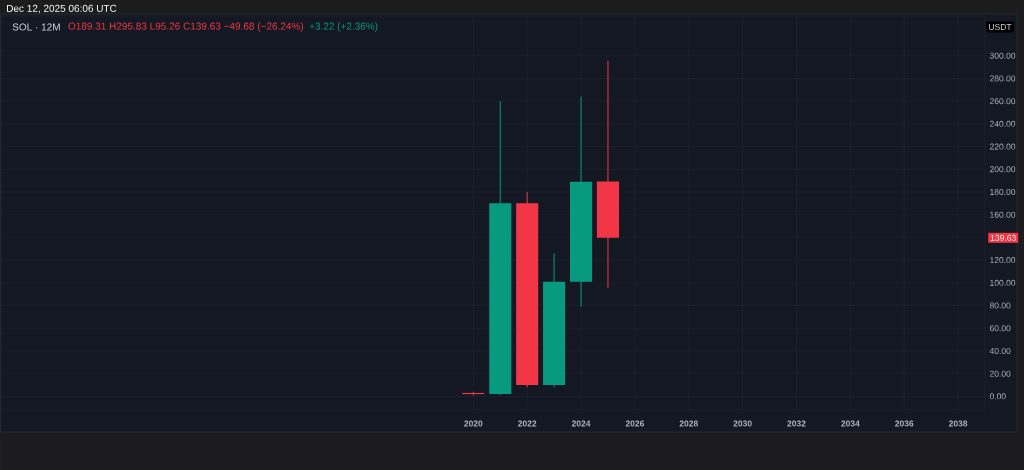 The height and width of the screenshot is (470, 1024). What do you see at coordinates (527, 423) in the screenshot?
I see `x-tick-label: 2022` at bounding box center [527, 423].